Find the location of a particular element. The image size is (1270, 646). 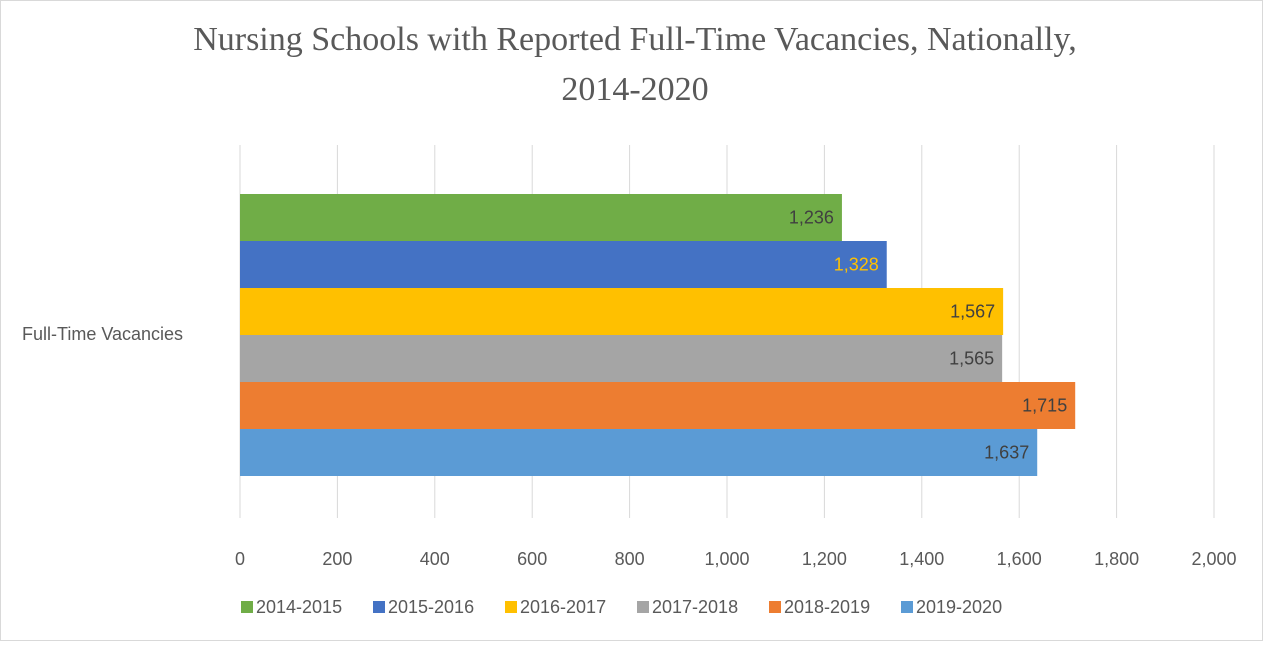

x-tick-label: 1,600 is located at coordinates (1019, 559).